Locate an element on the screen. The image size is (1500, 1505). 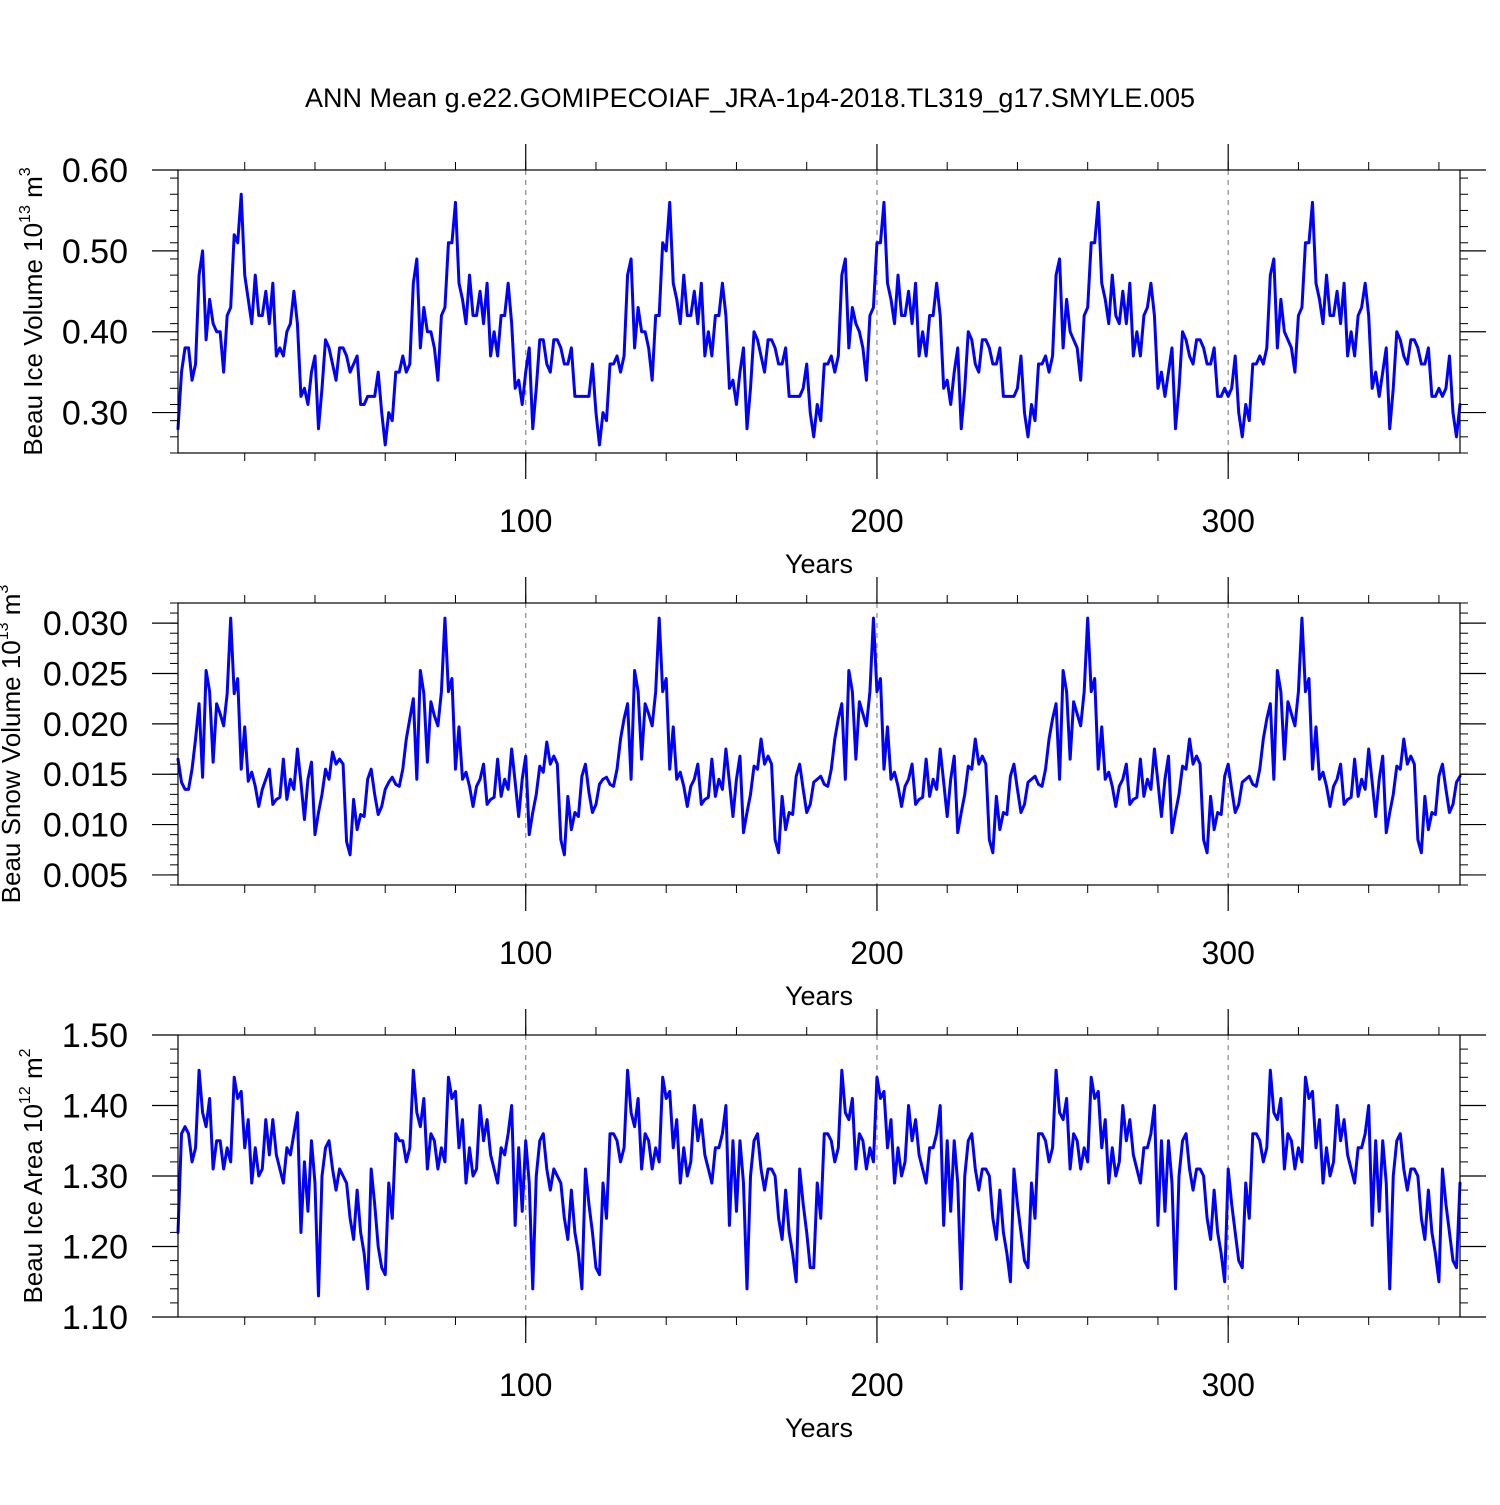
y-tick-label: 1.50 is located at coordinates (95, 1036).